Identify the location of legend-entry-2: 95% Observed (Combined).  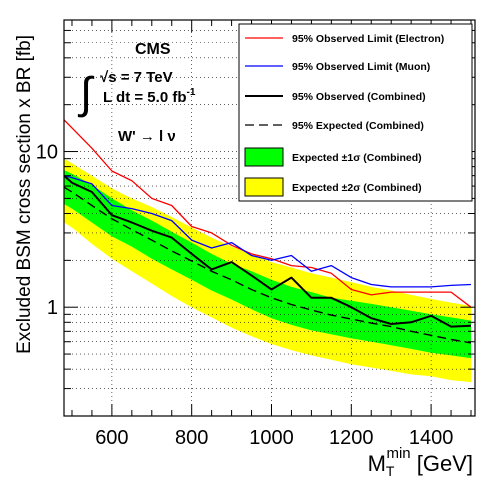
(335, 97).